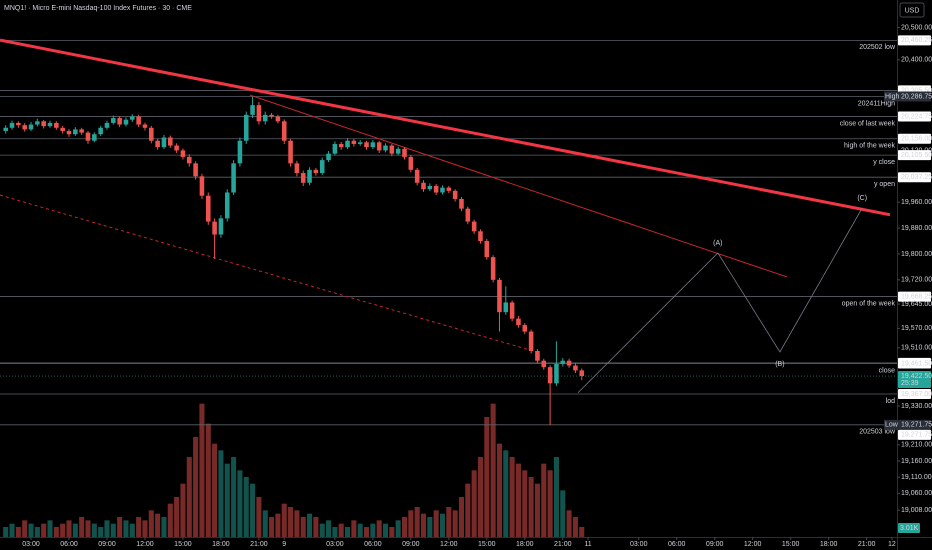  I want to click on x-tick-label: 06:00, so click(677, 544).